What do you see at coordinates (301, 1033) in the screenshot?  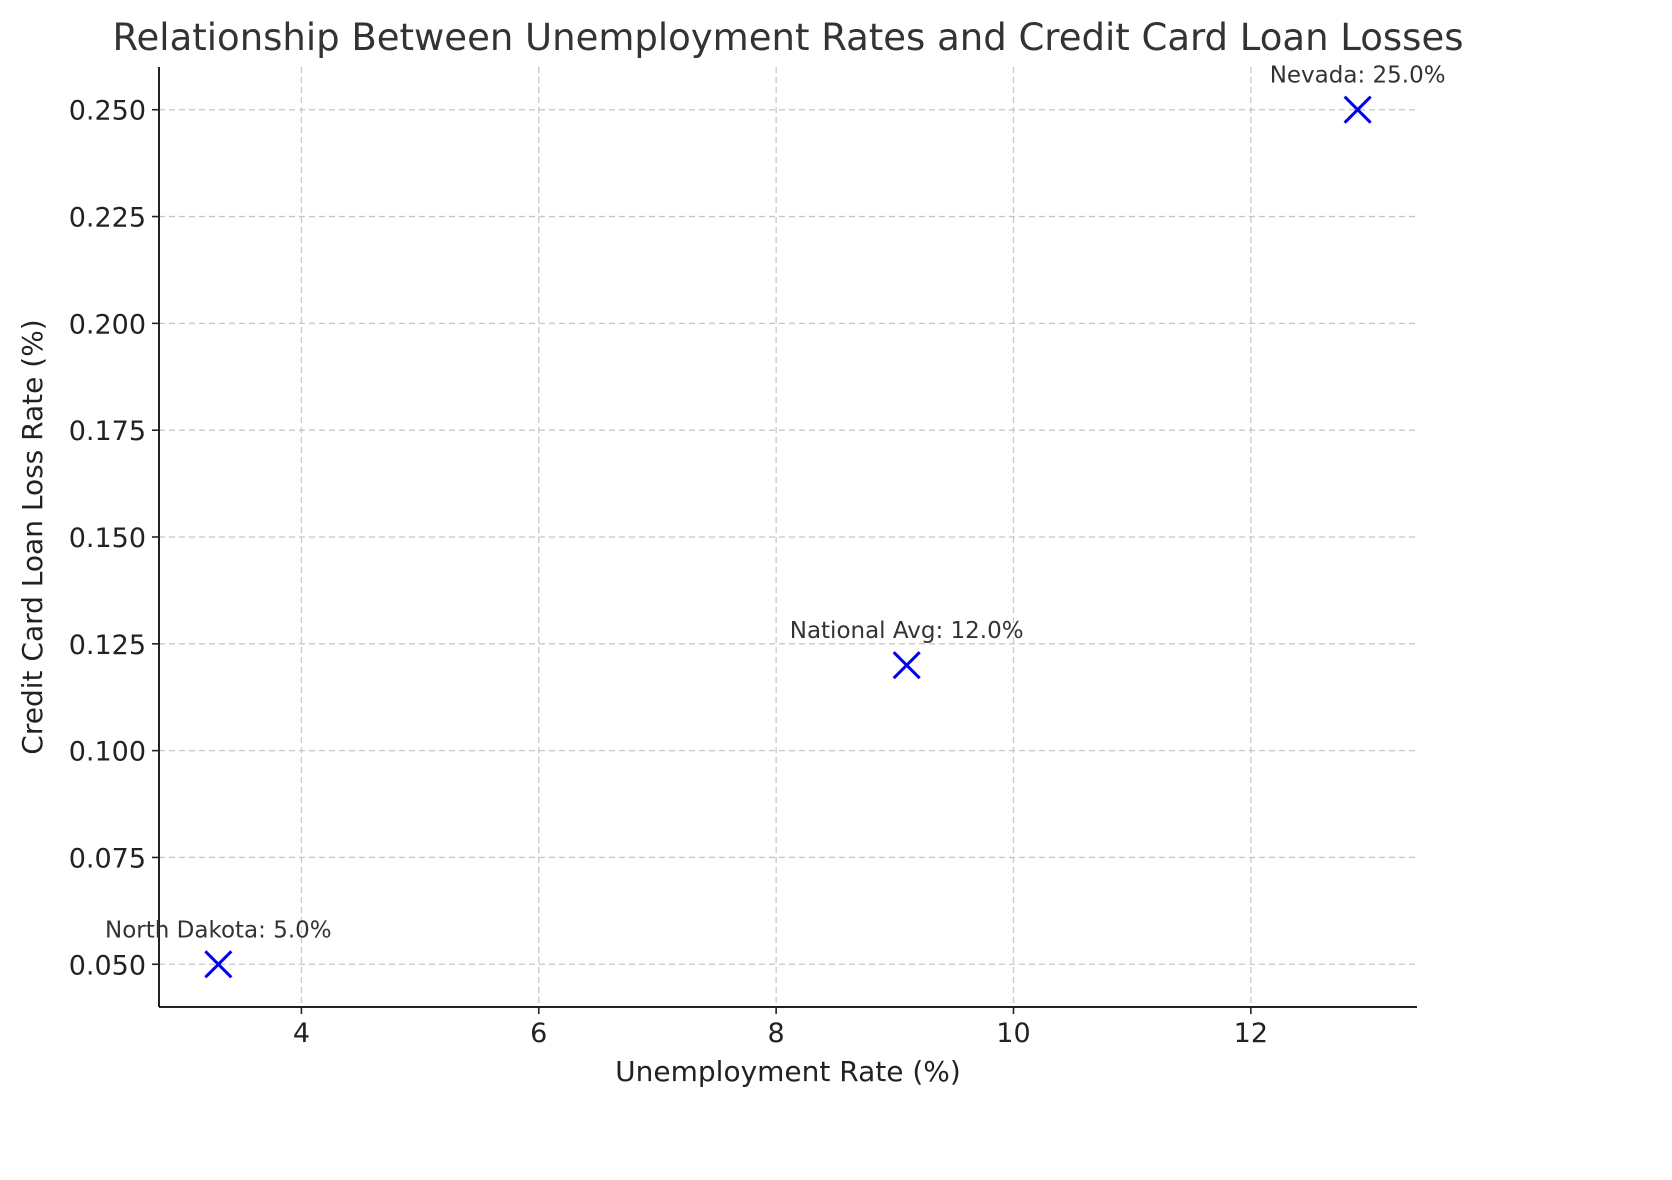 I see `x-tick-label: 4` at bounding box center [301, 1033].